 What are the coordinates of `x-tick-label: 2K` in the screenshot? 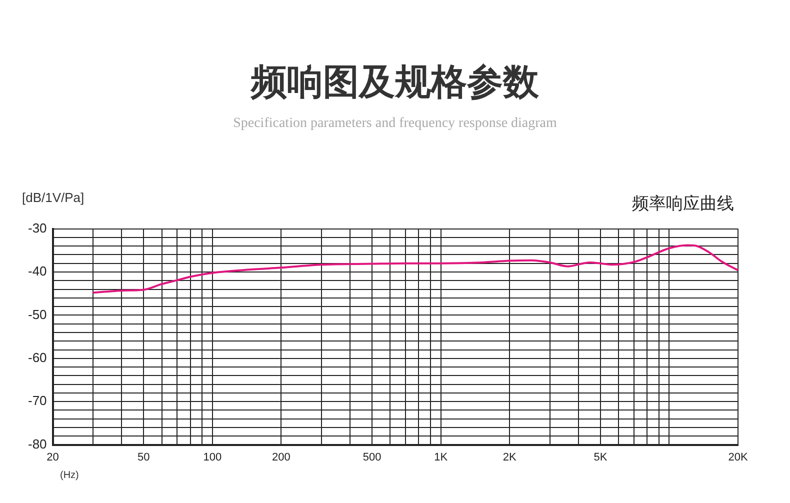 It's located at (509, 457).